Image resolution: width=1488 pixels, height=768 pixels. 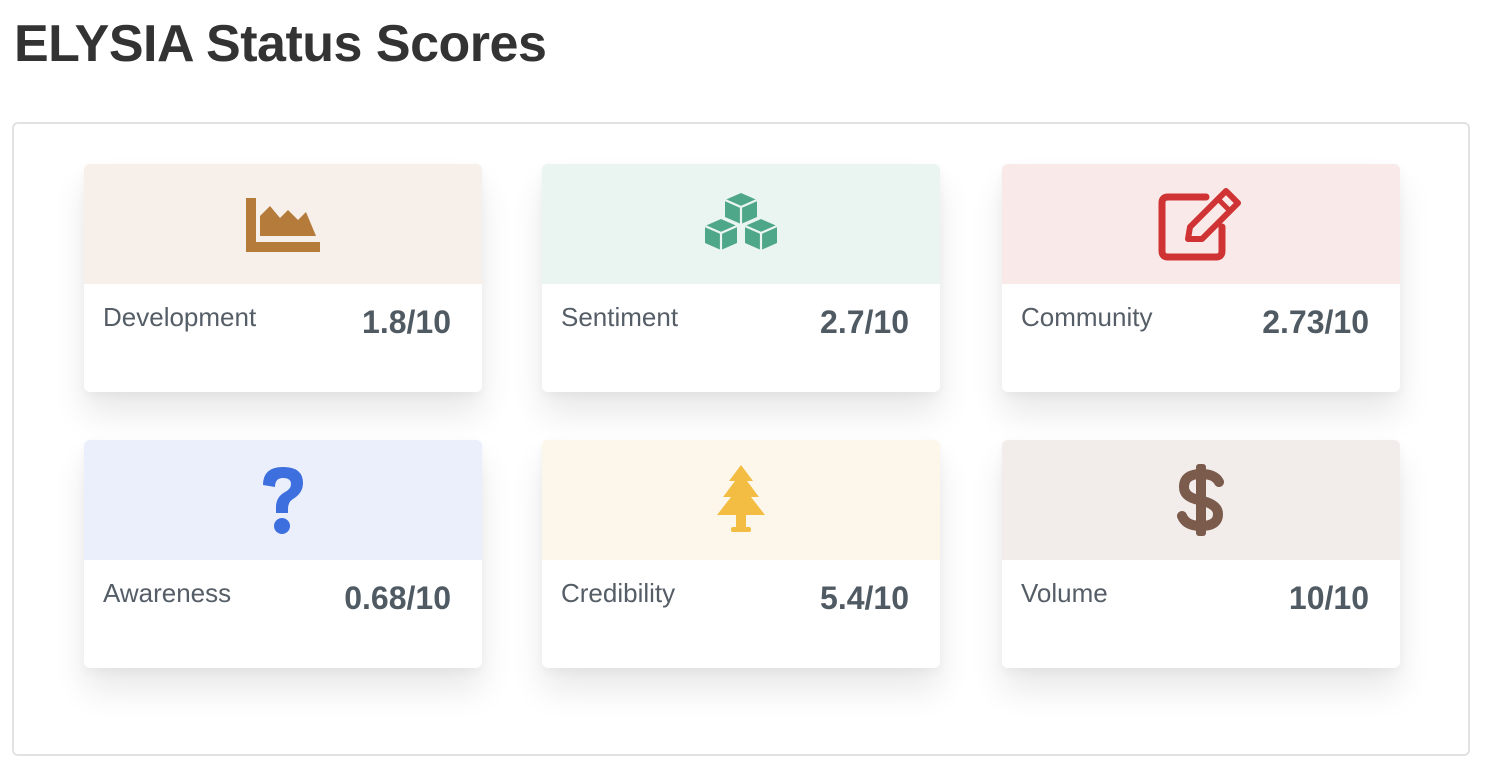 I want to click on cubes-icon, so click(x=741, y=221).